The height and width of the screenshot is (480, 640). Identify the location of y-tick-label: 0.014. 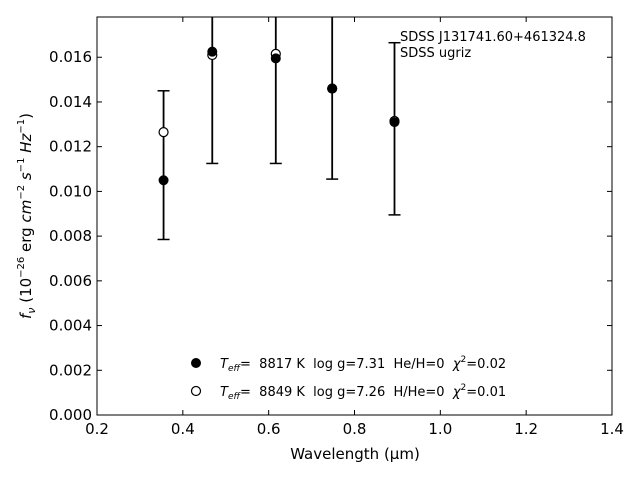
(70, 102).